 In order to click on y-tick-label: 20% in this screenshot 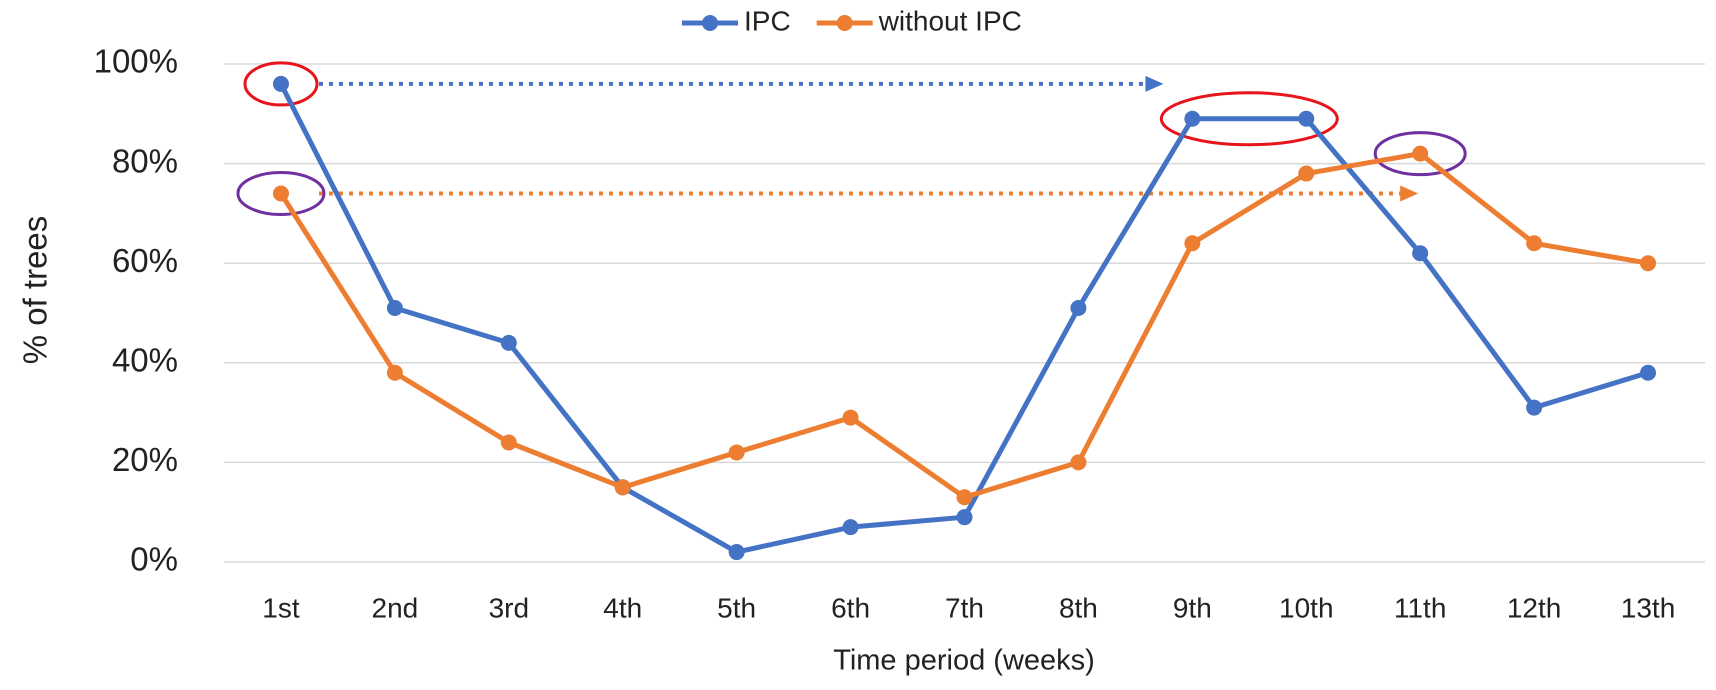, I will do `click(145, 459)`.